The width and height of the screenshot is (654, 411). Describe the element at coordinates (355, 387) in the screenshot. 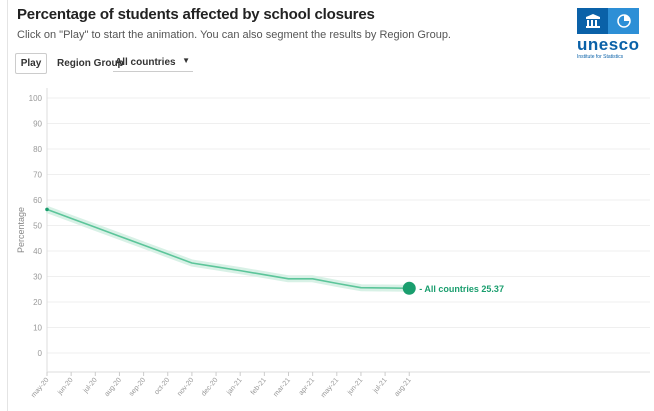

I see `x-tick-label: jun-21` at that location.